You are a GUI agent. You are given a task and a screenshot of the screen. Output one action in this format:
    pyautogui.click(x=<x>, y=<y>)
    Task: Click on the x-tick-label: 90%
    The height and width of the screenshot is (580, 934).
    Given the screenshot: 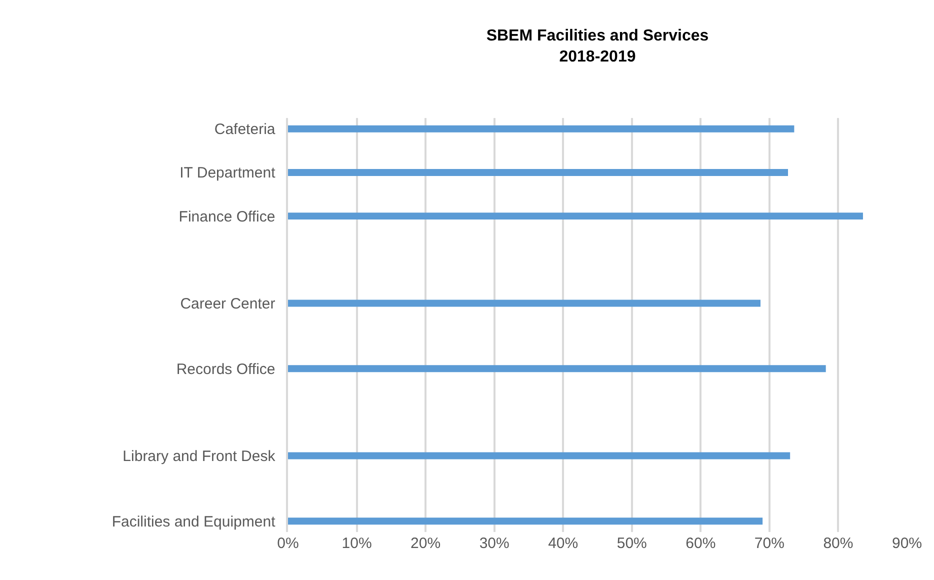 What is the action you would take?
    pyautogui.click(x=907, y=543)
    